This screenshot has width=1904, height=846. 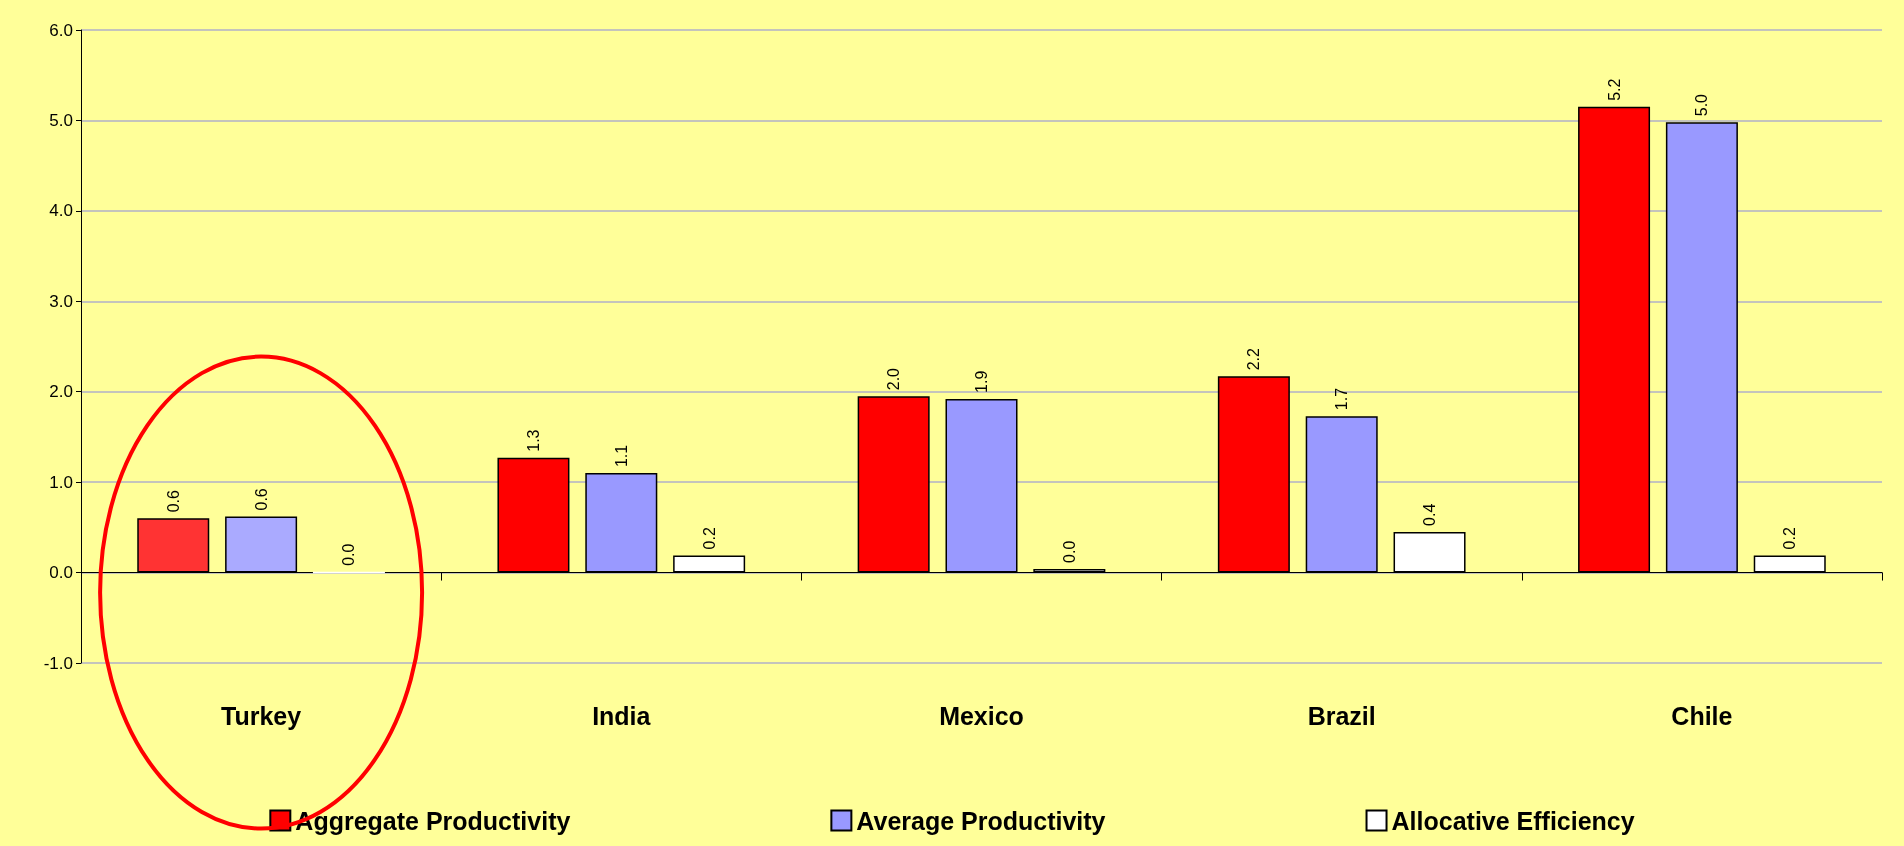 What do you see at coordinates (981, 820) in the screenshot?
I see `legend-label: Average Productivity` at bounding box center [981, 820].